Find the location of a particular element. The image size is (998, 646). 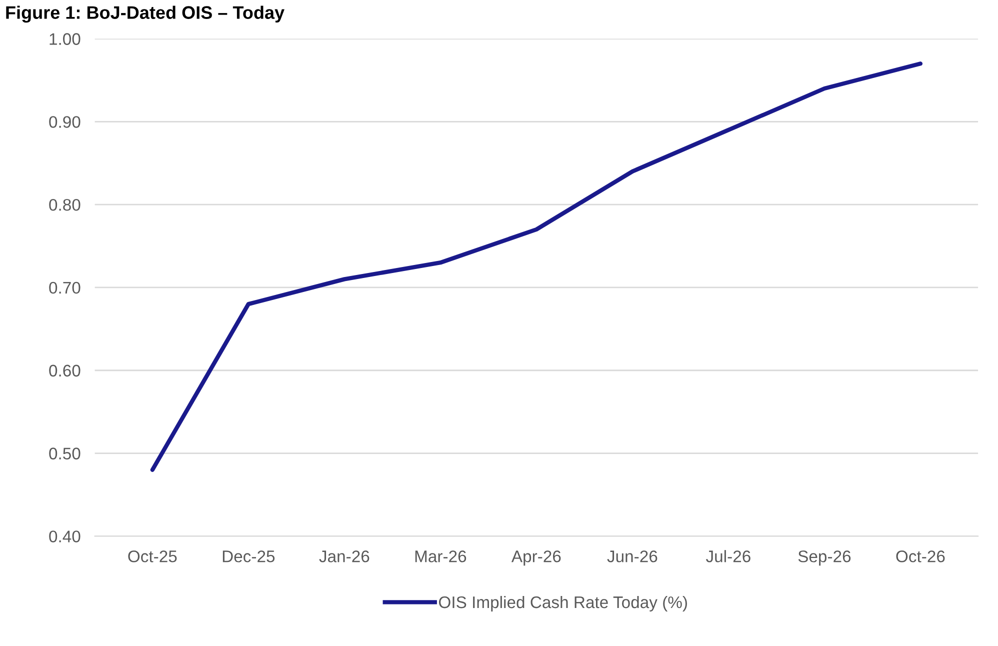

y-tick-label: 0.40 is located at coordinates (64, 536).